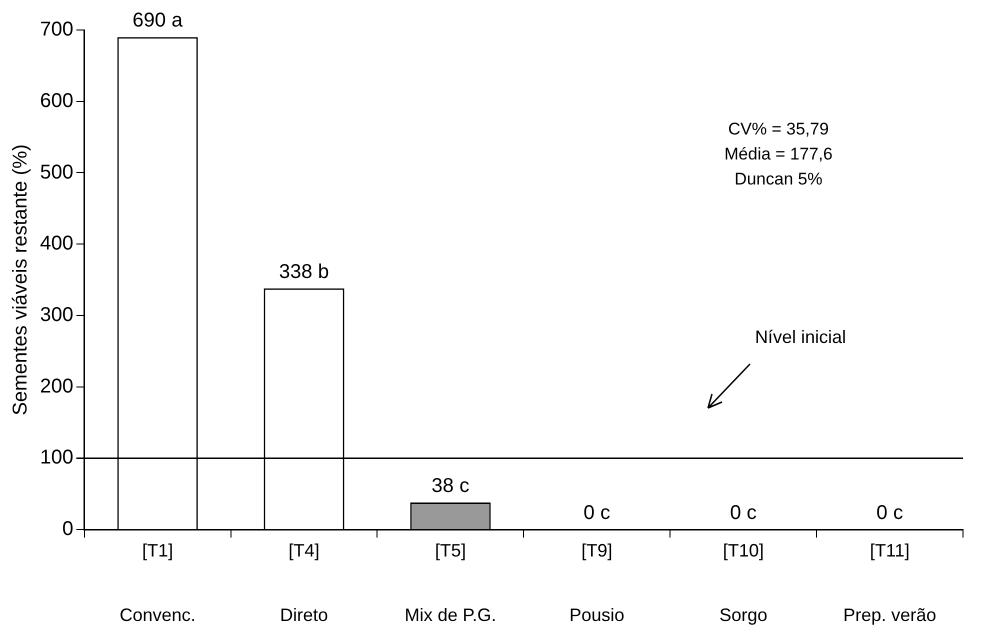 The width and height of the screenshot is (988, 634). What do you see at coordinates (451, 485) in the screenshot?
I see `data-label: 38 c` at bounding box center [451, 485].